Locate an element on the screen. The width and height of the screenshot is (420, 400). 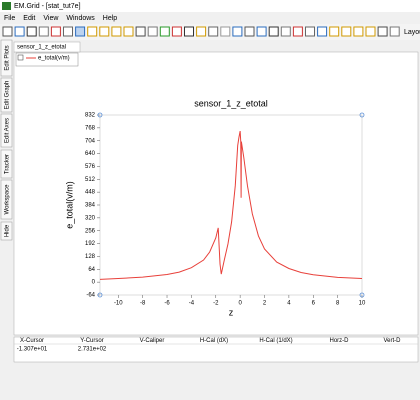
y-tick-label: 192 is located at coordinates (90, 244).